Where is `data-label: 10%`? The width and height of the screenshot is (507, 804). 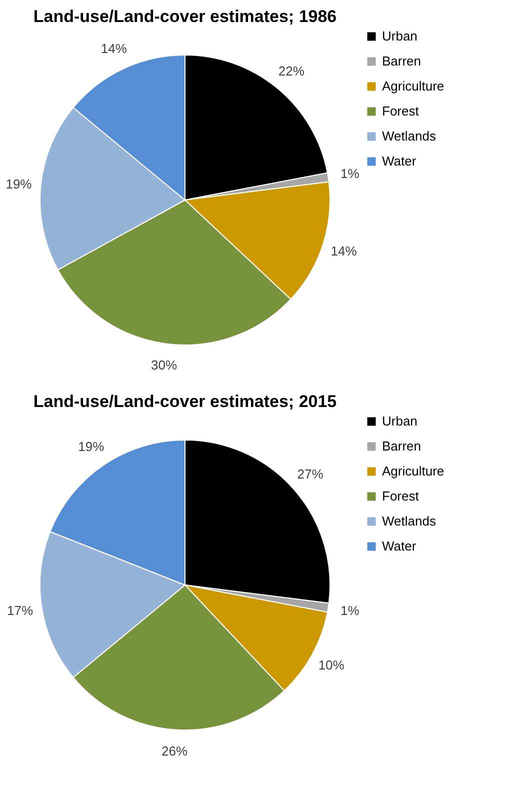
data-label: 10% is located at coordinates (331, 664).